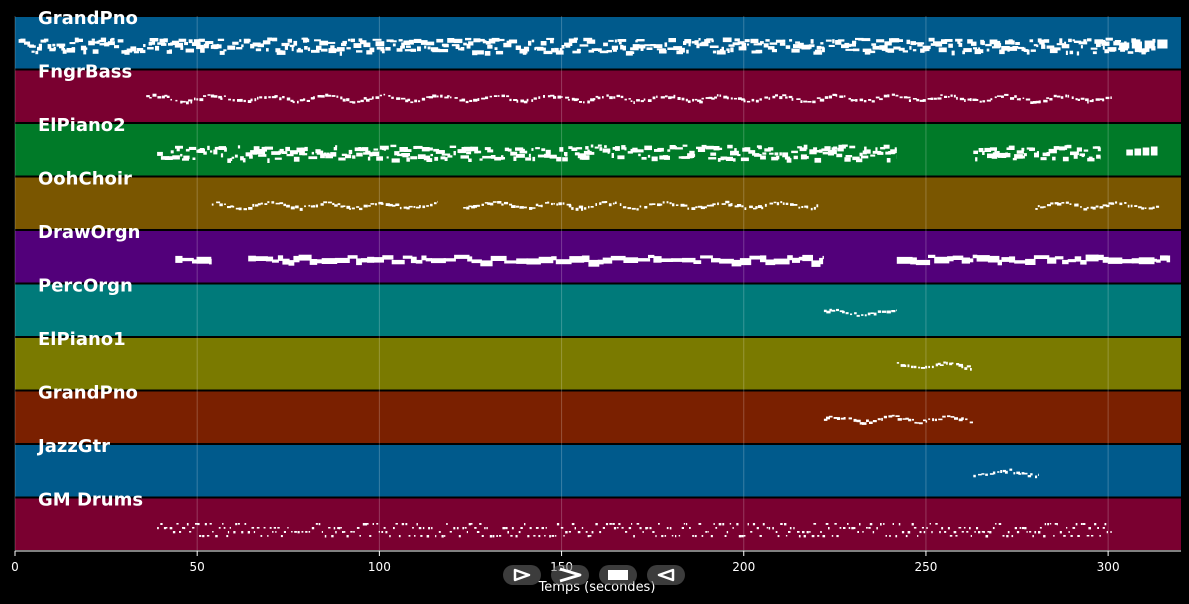  I want to click on stop-button, so click(618, 575).